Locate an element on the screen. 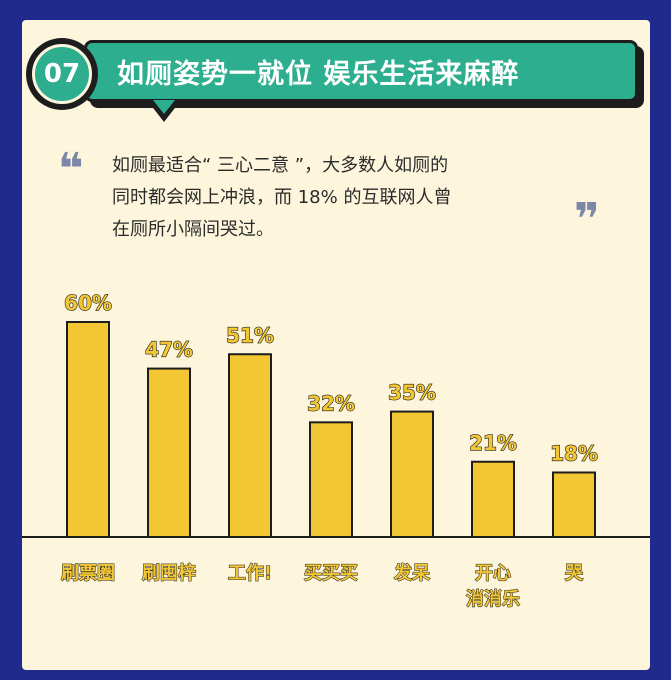 The width and height of the screenshot is (671, 680). category-label: 买买买 is located at coordinates (331, 573).